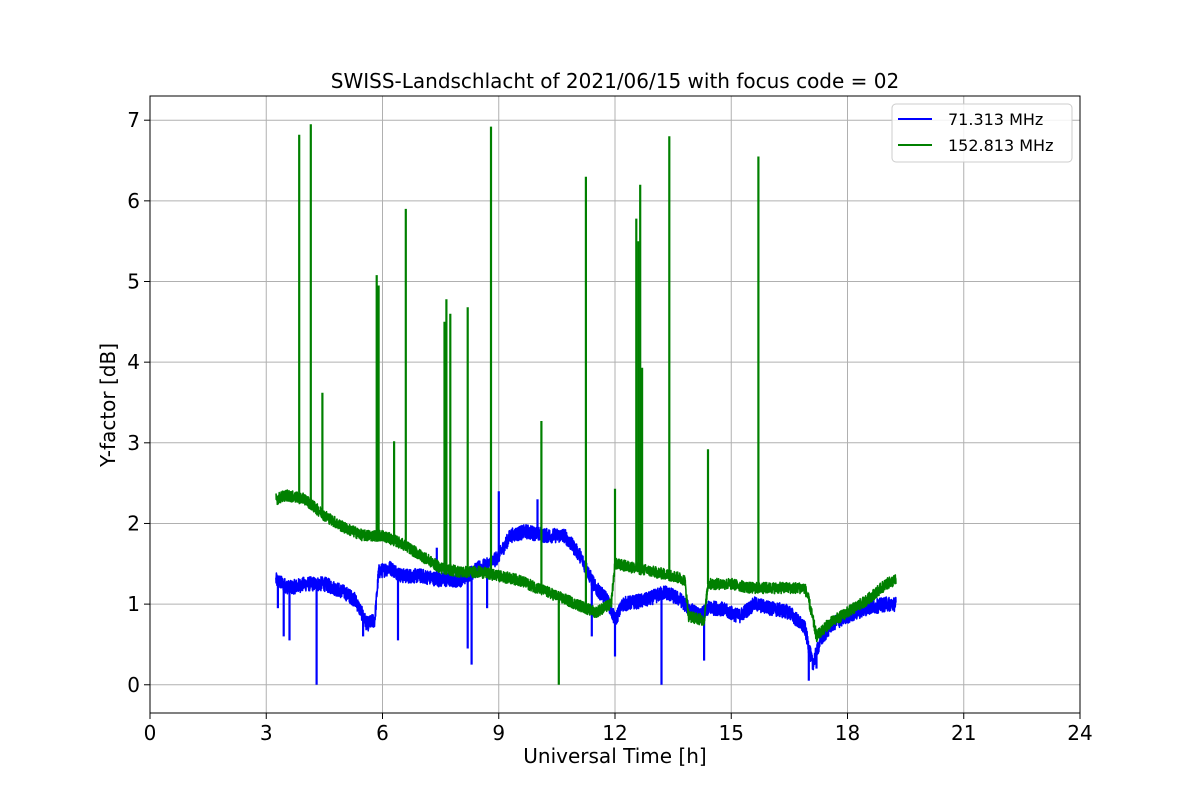 The height and width of the screenshot is (804, 1200). Describe the element at coordinates (498, 733) in the screenshot. I see `x-tick-label: 9` at that location.